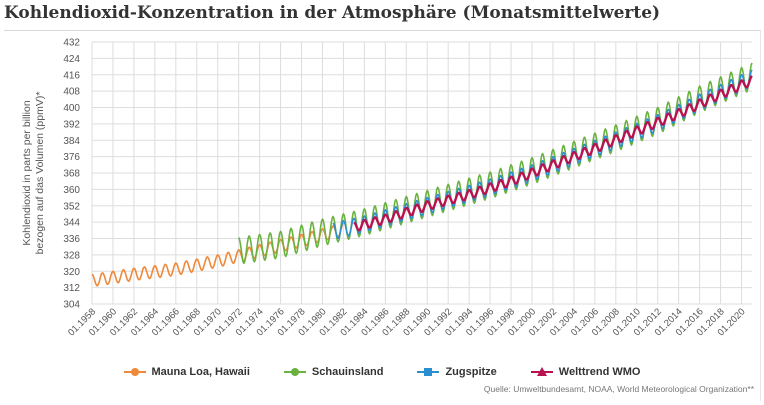 This screenshot has height=405, width=764. What do you see at coordinates (71, 43) in the screenshot?
I see `y-tick-label: 432` at bounding box center [71, 43].